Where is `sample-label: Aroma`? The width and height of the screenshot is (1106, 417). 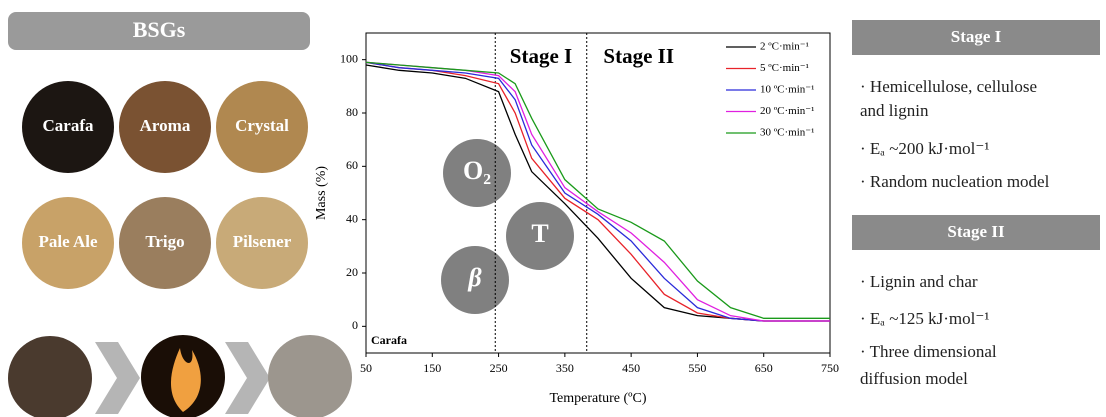
sample-label: Aroma is located at coordinates (165, 125).